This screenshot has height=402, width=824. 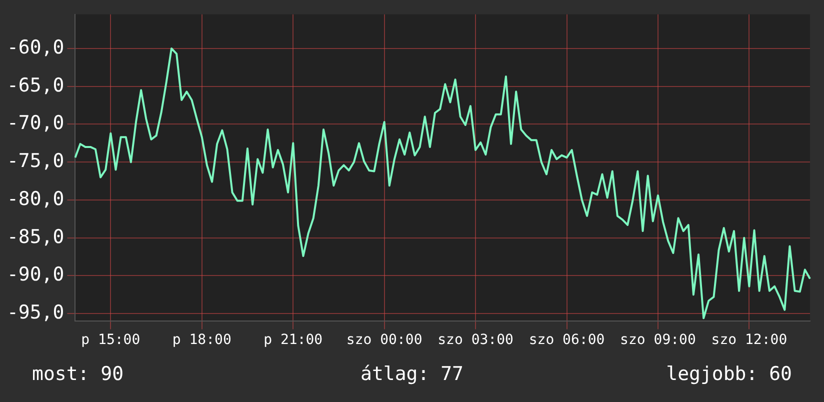 I want to click on text: most: 90, so click(x=78, y=373).